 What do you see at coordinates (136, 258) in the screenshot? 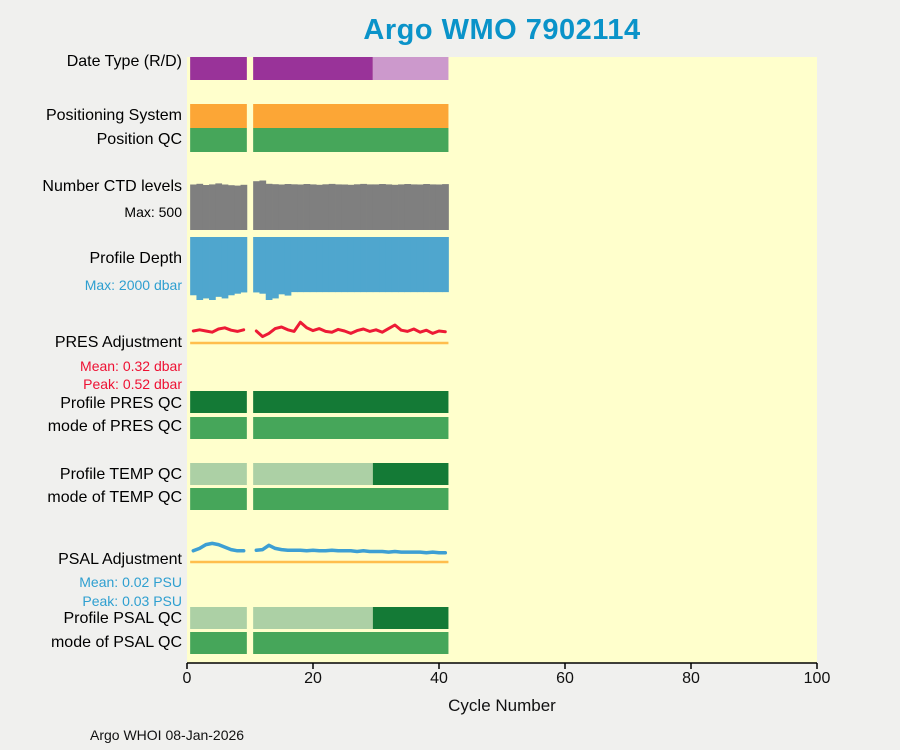
I see `row-label-profile-depth: Profile Depth` at bounding box center [136, 258].